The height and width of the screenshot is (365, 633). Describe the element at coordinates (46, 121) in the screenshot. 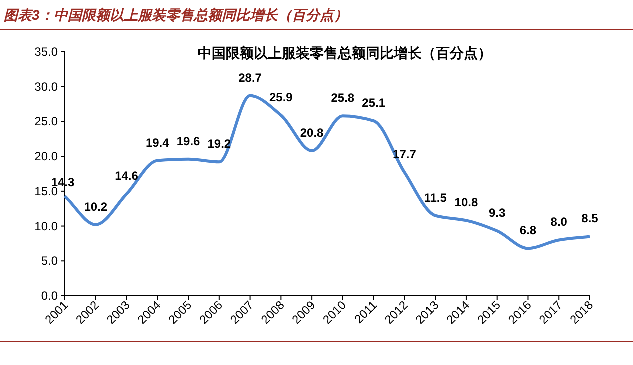

I see `y-tick-label: 25.0` at that location.